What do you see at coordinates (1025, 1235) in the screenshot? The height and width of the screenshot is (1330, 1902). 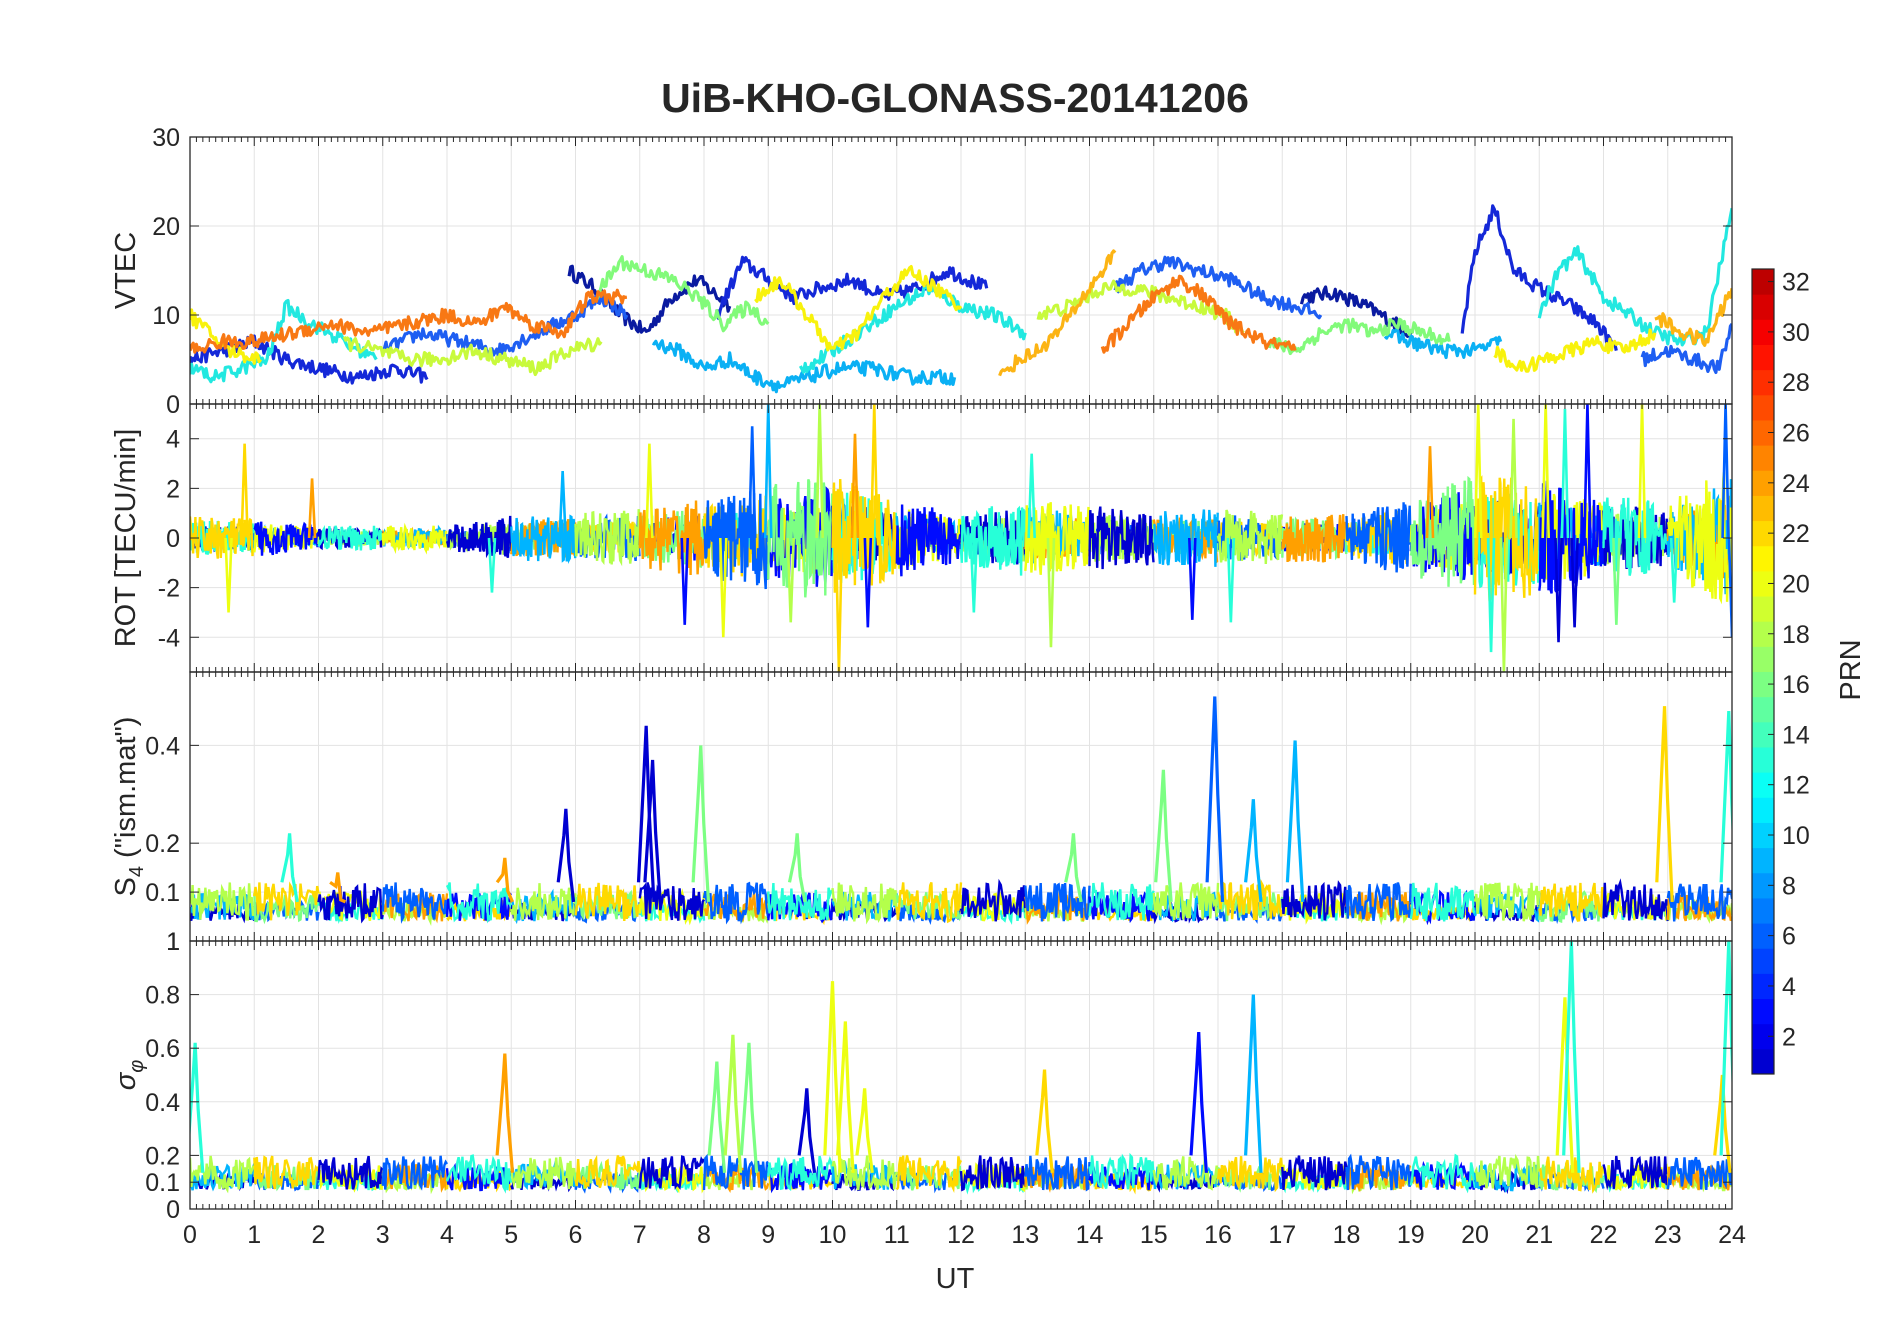 I see `x-tick-label: 13` at bounding box center [1025, 1235].